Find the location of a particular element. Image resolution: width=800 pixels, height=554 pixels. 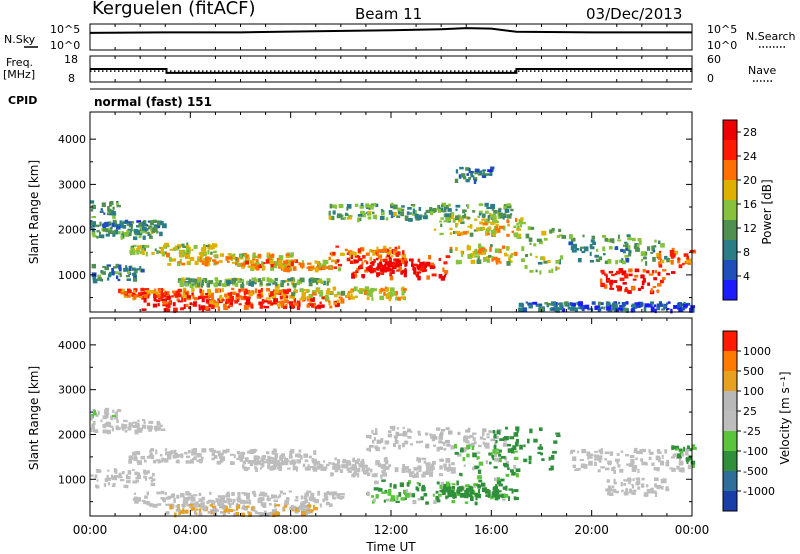

x-tick-label: 04:00 is located at coordinates (190, 530).